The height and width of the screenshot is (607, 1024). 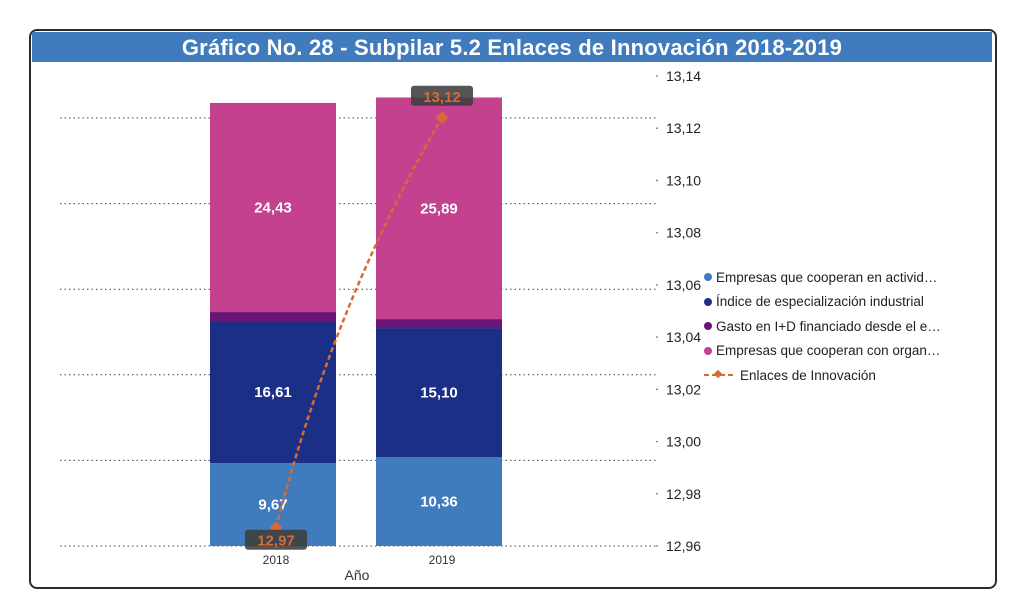 I want to click on bar-data-label: 15,10, so click(x=439, y=393).